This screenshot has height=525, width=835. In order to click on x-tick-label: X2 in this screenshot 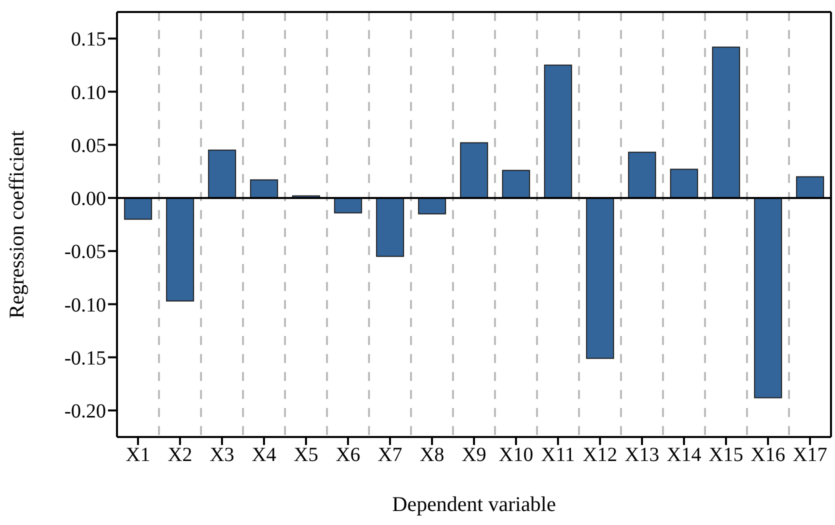, I will do `click(180, 455)`.